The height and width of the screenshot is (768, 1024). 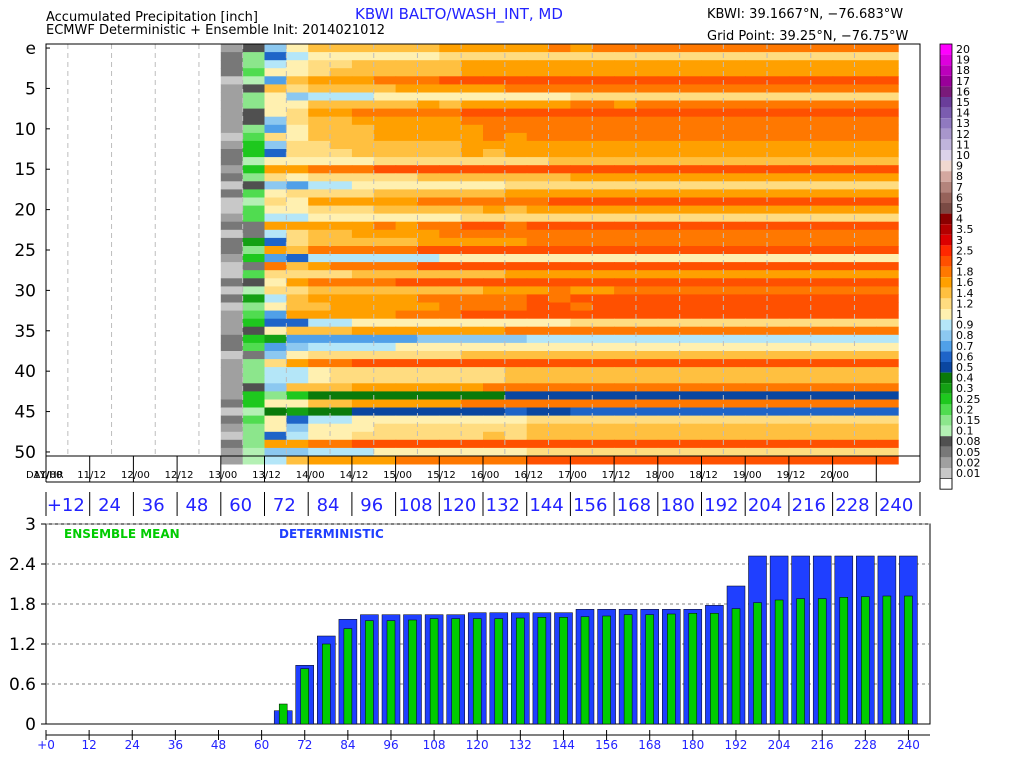 What do you see at coordinates (959, 208) in the screenshot?
I see `colorbar-label: 5` at bounding box center [959, 208].